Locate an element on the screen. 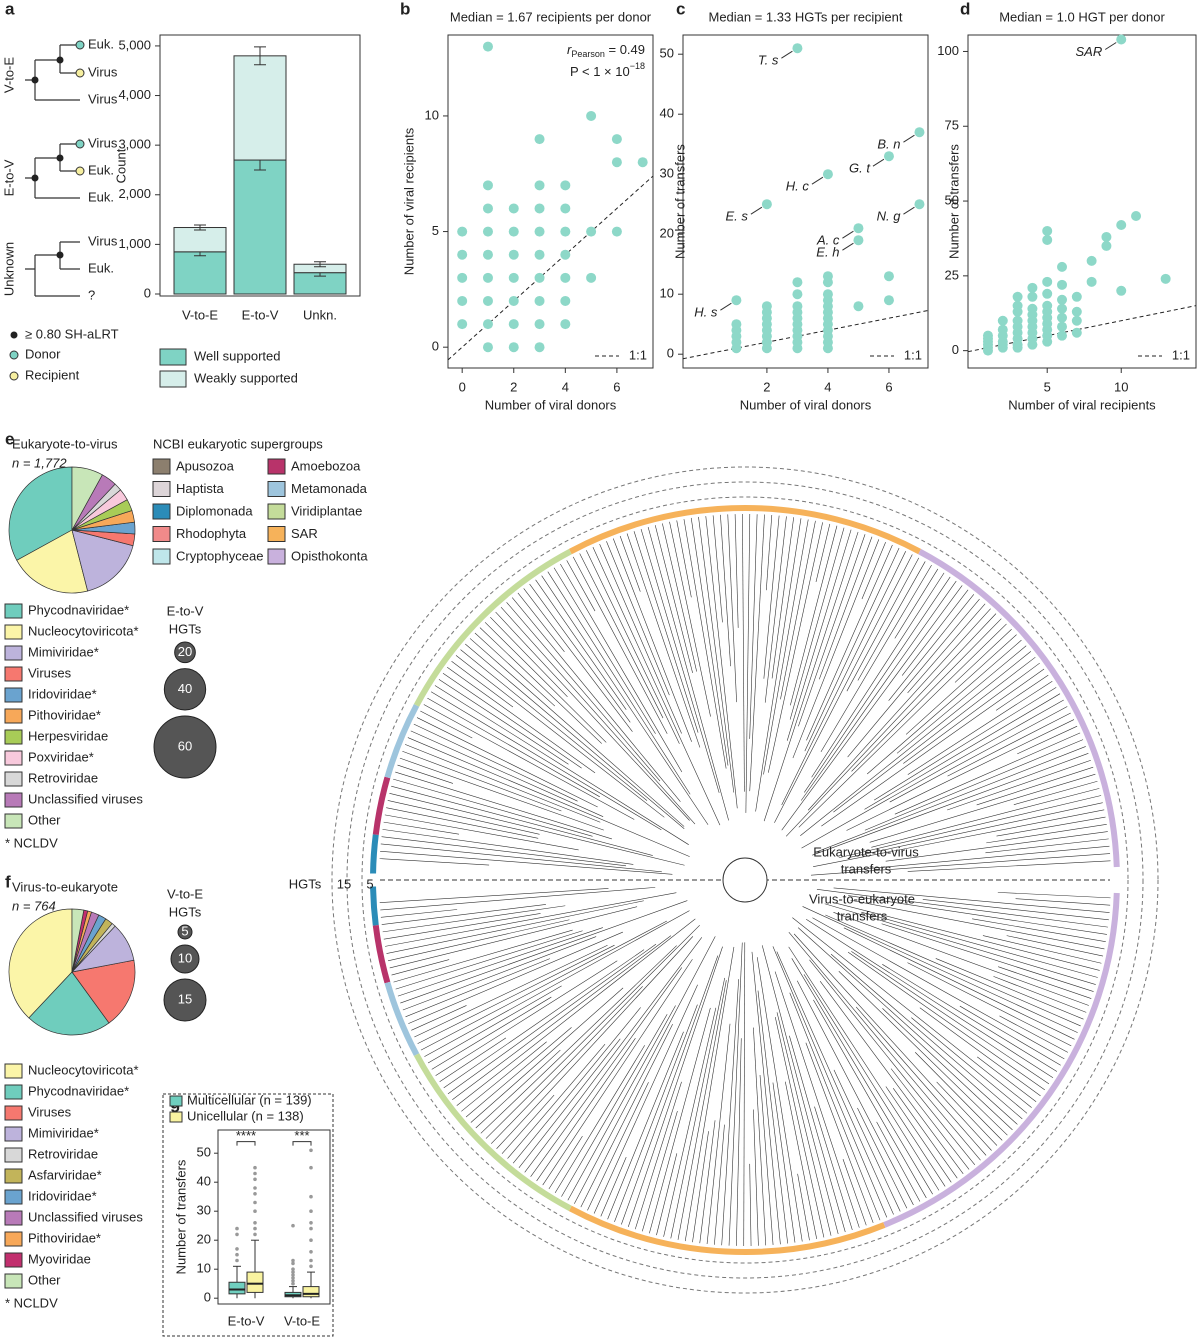  error-bar is located at coordinates (320, 264).